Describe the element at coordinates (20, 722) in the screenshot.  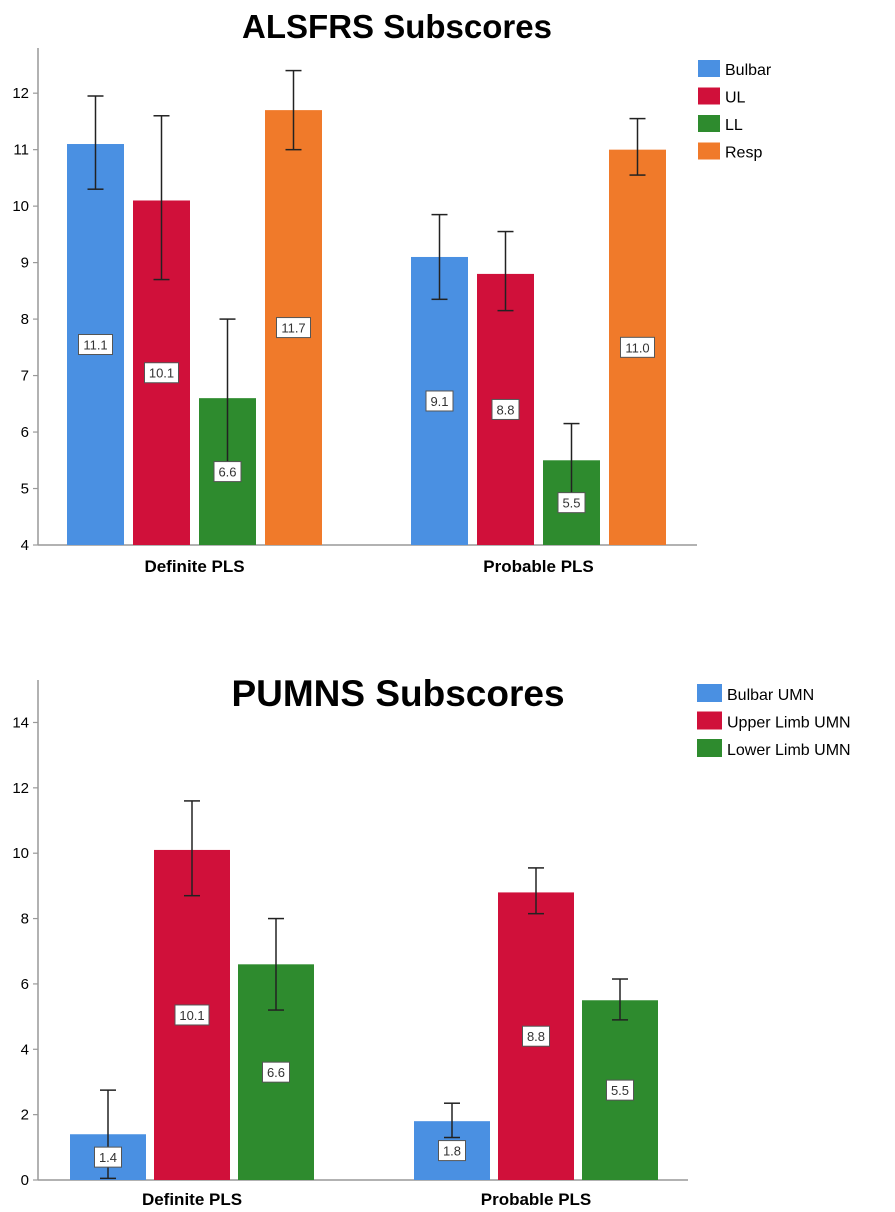
I see `y-tick-label: 14` at that location.